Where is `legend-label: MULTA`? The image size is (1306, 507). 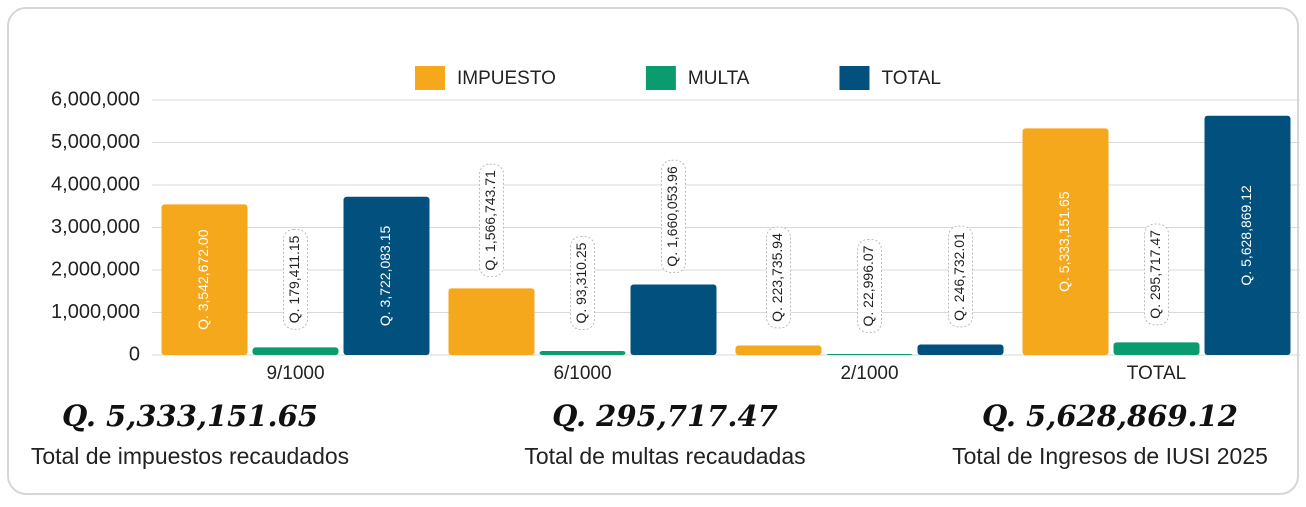
legend-label: MULTA is located at coordinates (719, 78).